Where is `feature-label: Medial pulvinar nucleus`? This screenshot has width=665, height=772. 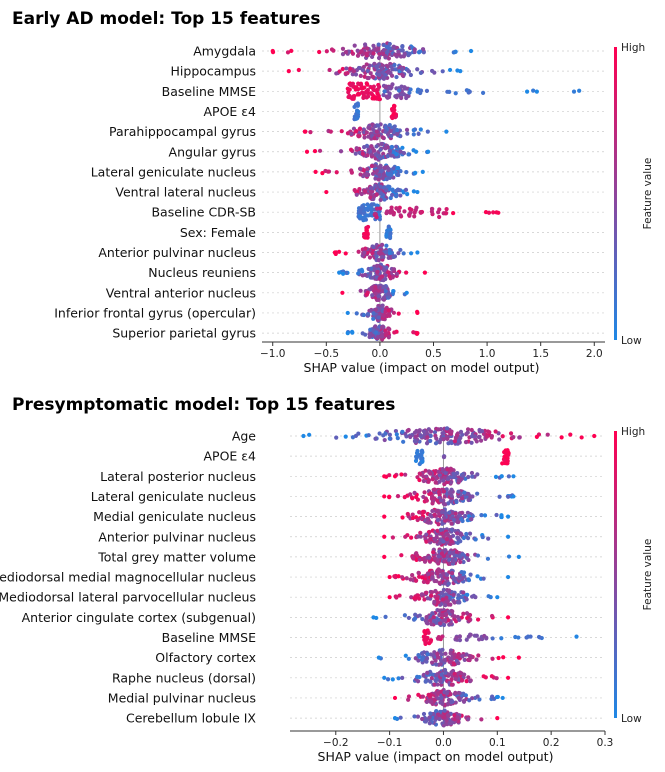
feature-label: Medial pulvinar nucleus is located at coordinates (182, 697).